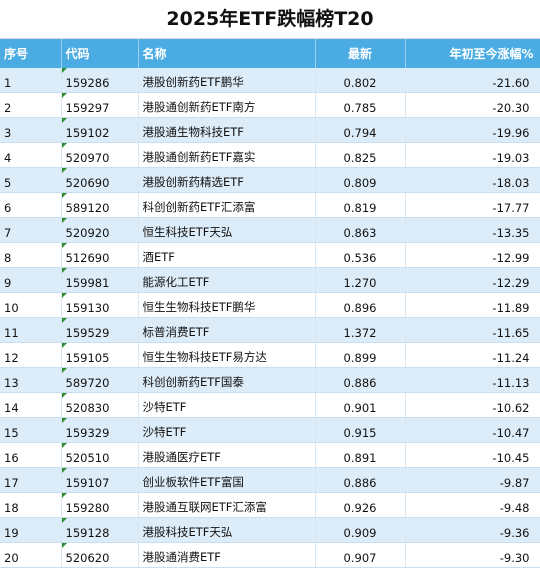 Image resolution: width=540 pixels, height=568 pixels. What do you see at coordinates (360, 180) in the screenshot?
I see `latest-price-cell: 0.809` at bounding box center [360, 180].